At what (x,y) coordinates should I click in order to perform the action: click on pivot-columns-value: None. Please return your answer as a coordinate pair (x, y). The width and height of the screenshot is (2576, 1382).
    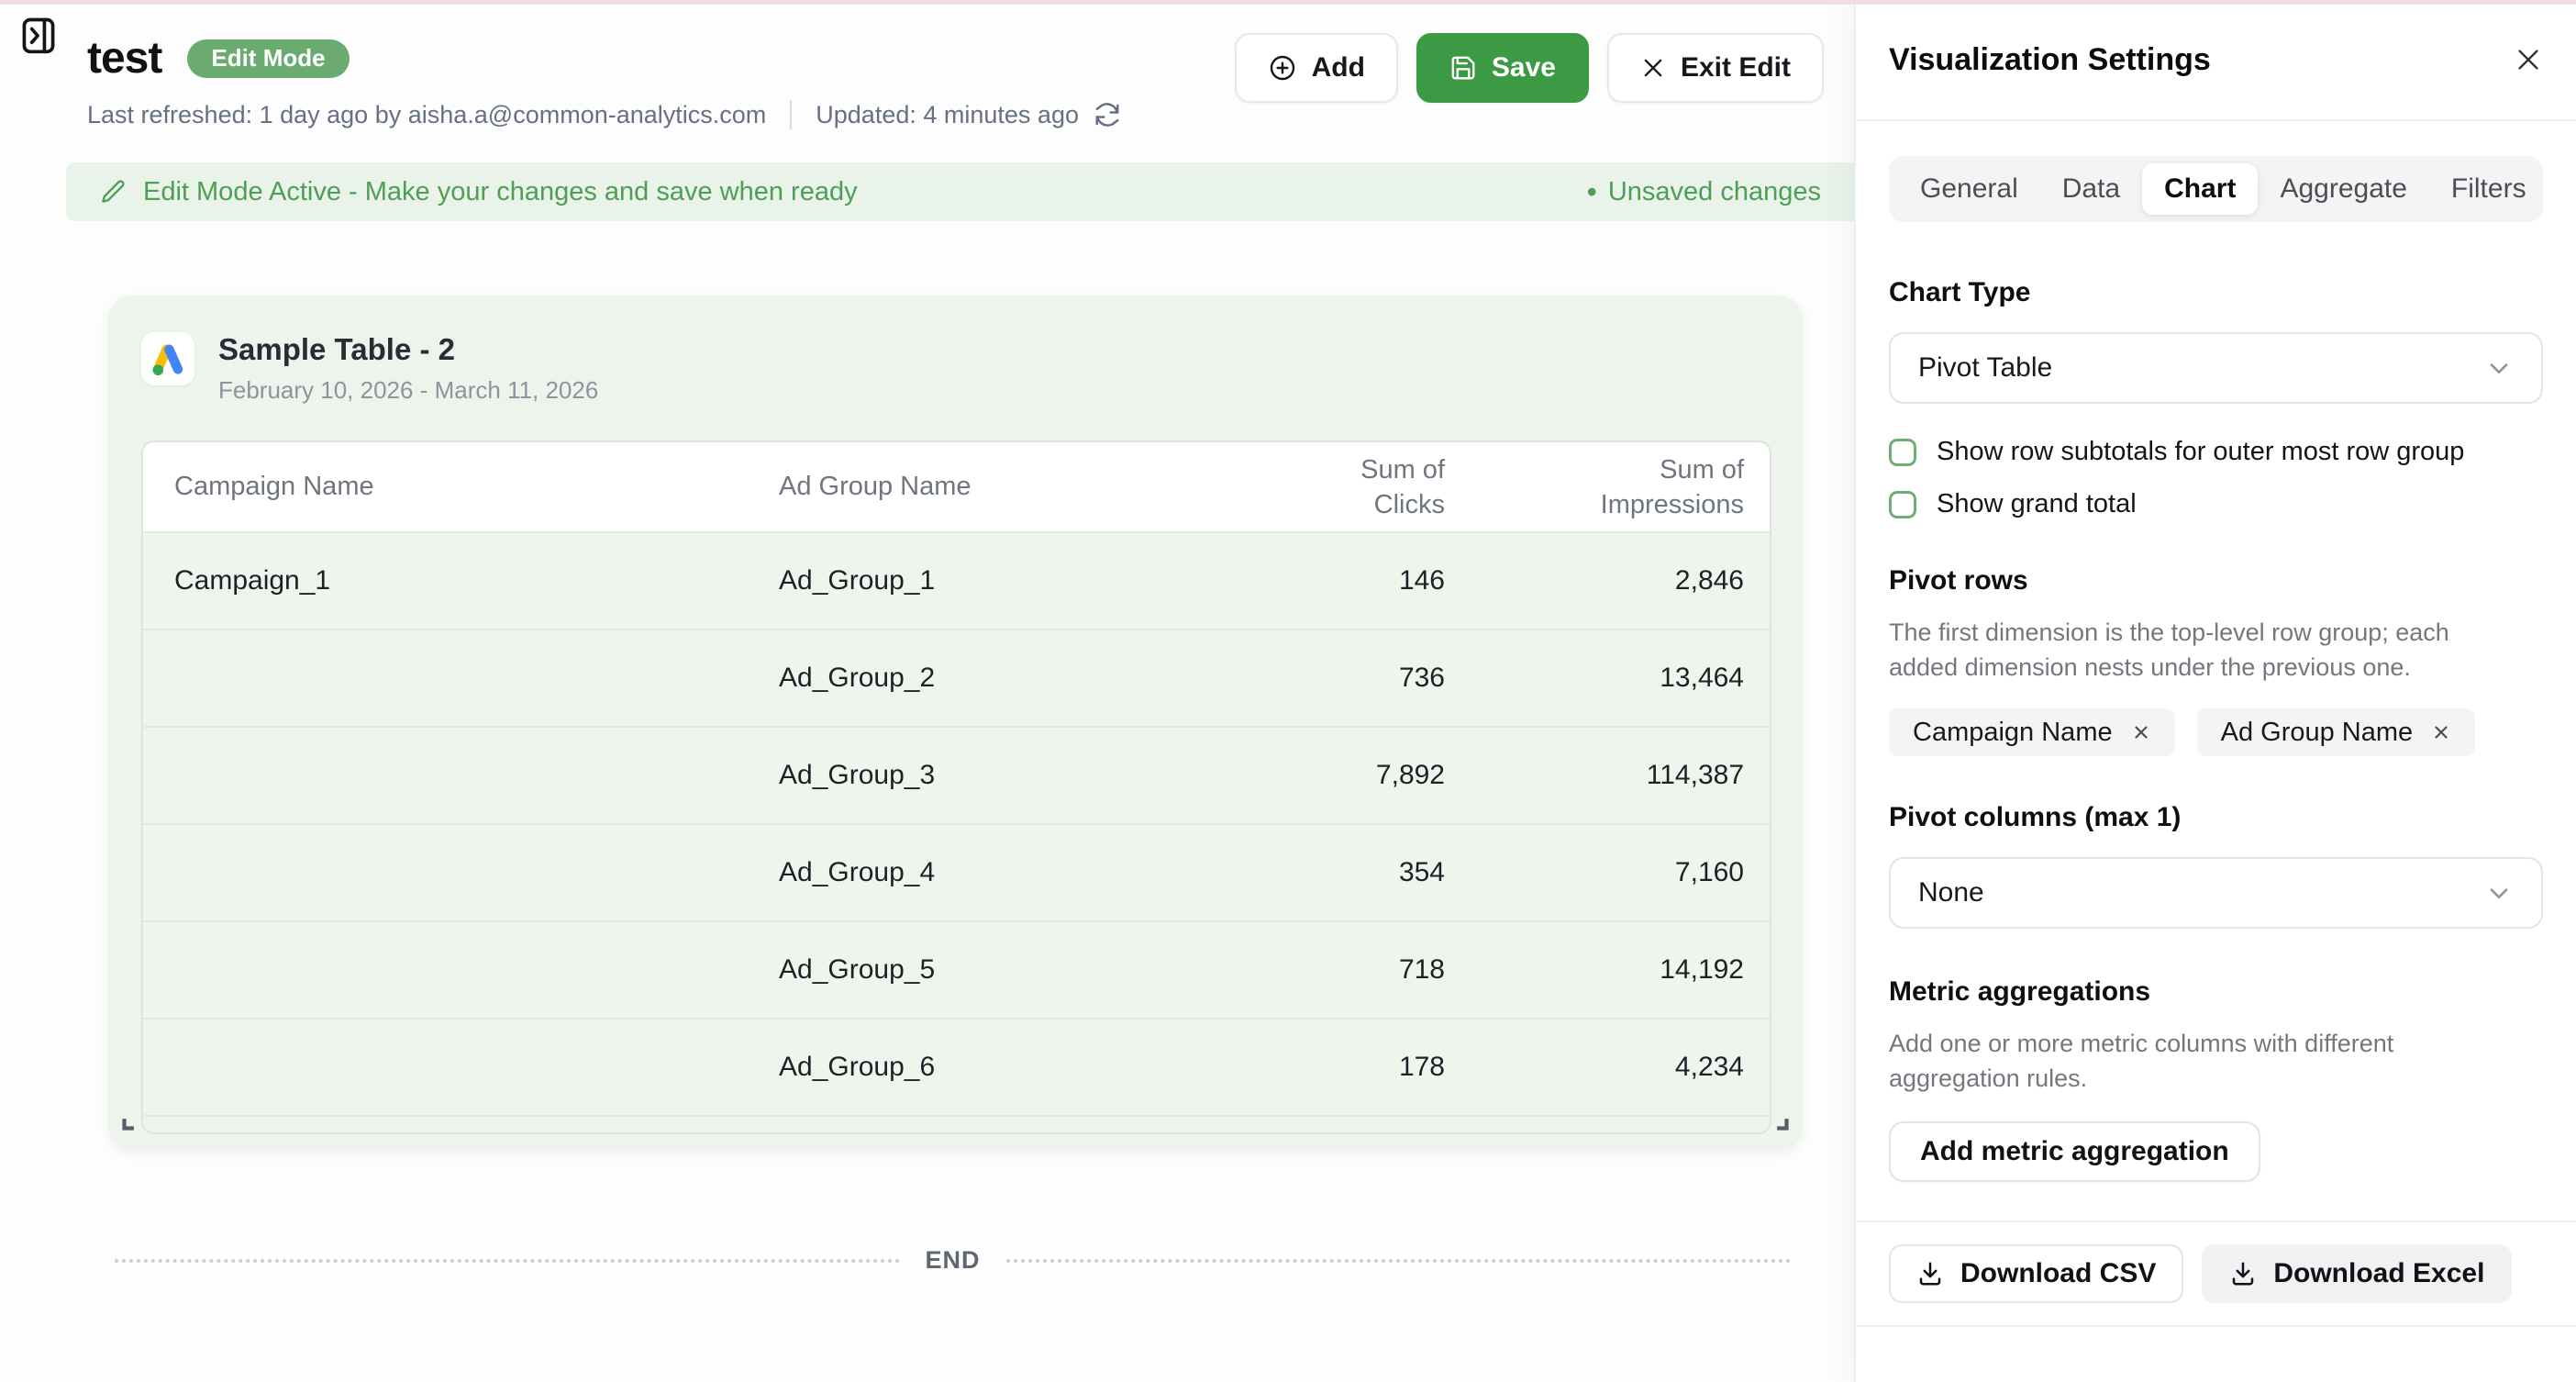
    Looking at the image, I should click on (1951, 892).